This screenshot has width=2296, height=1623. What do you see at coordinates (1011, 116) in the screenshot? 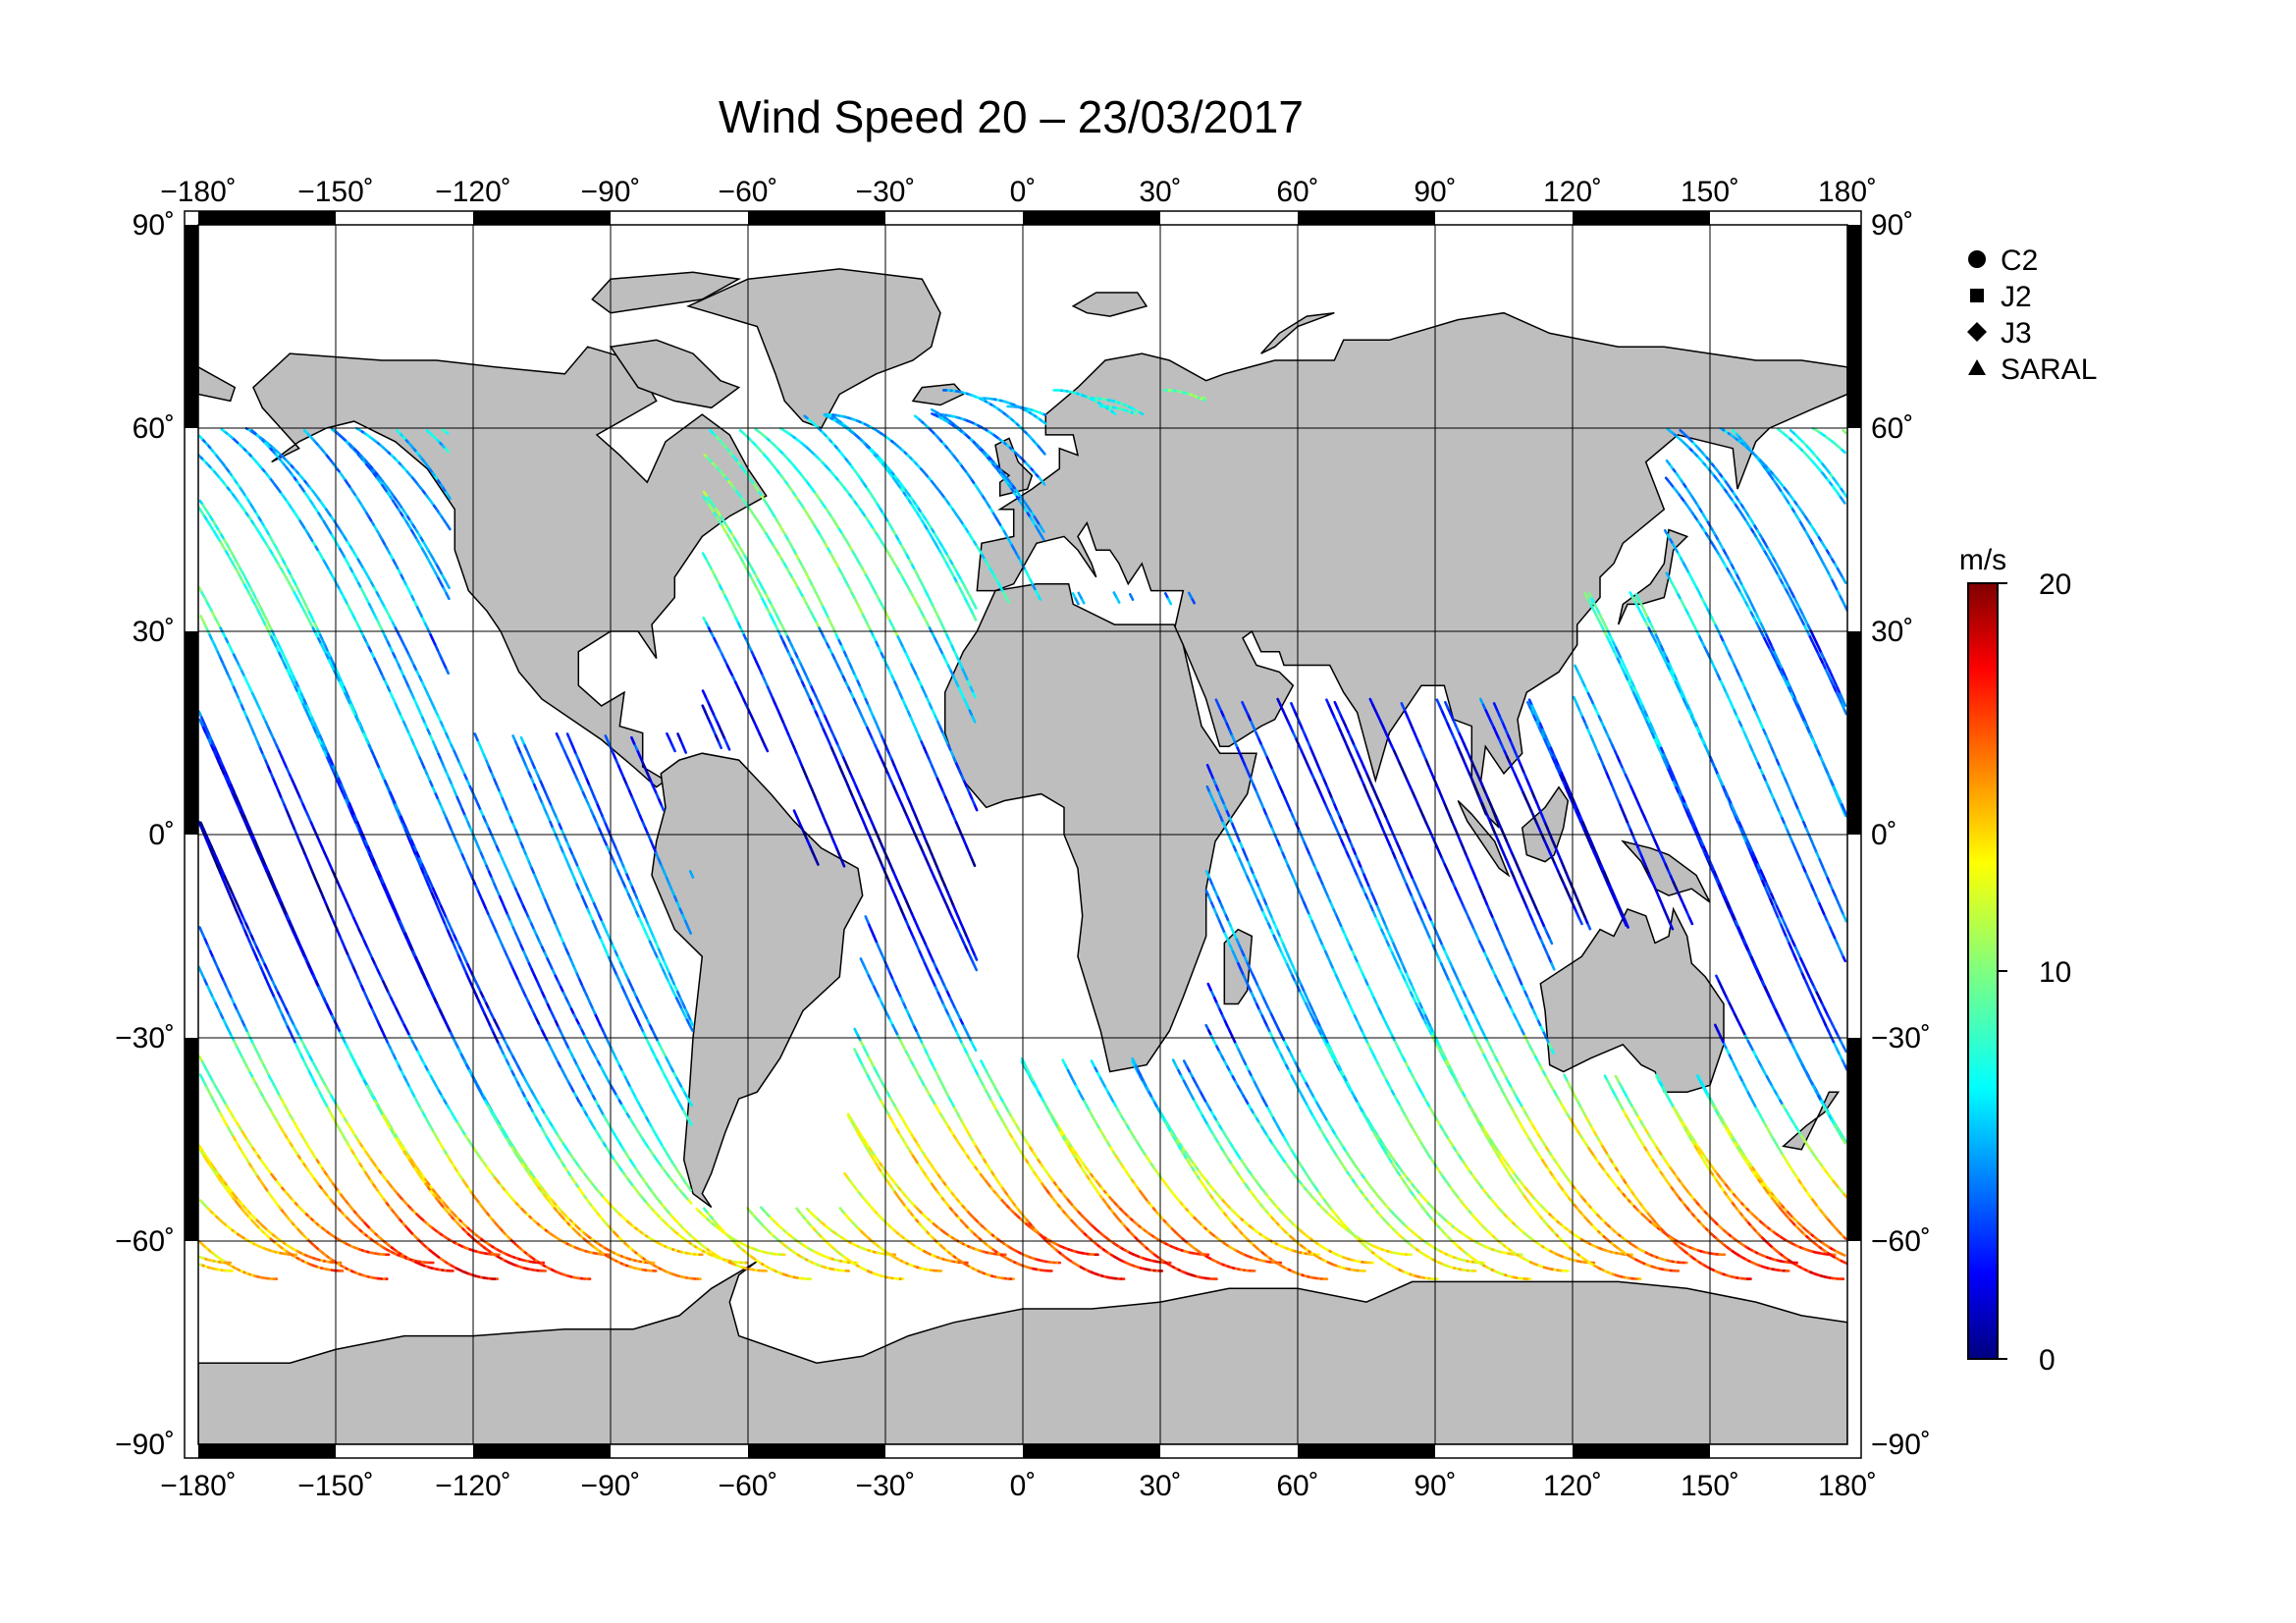
I see `map-title: Wind Speed 20 – 23/03/2017` at bounding box center [1011, 116].